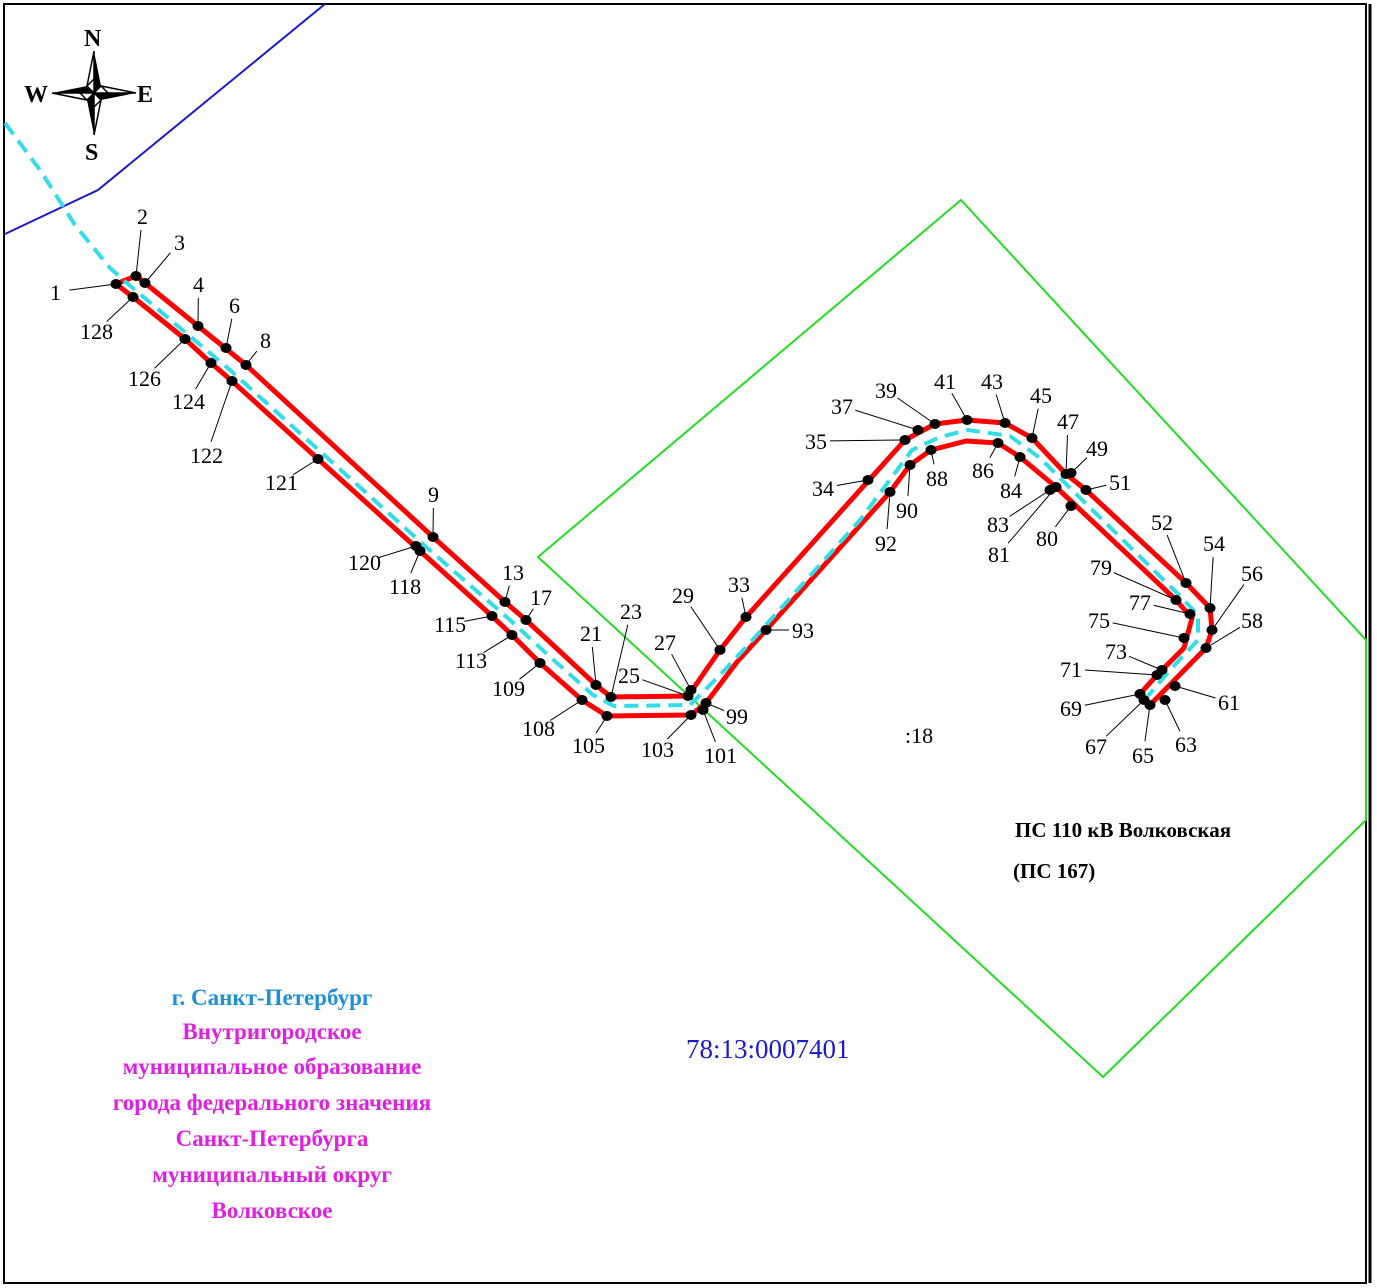  Describe the element at coordinates (450, 624) in the screenshot. I see `point-label-115: 115` at that location.